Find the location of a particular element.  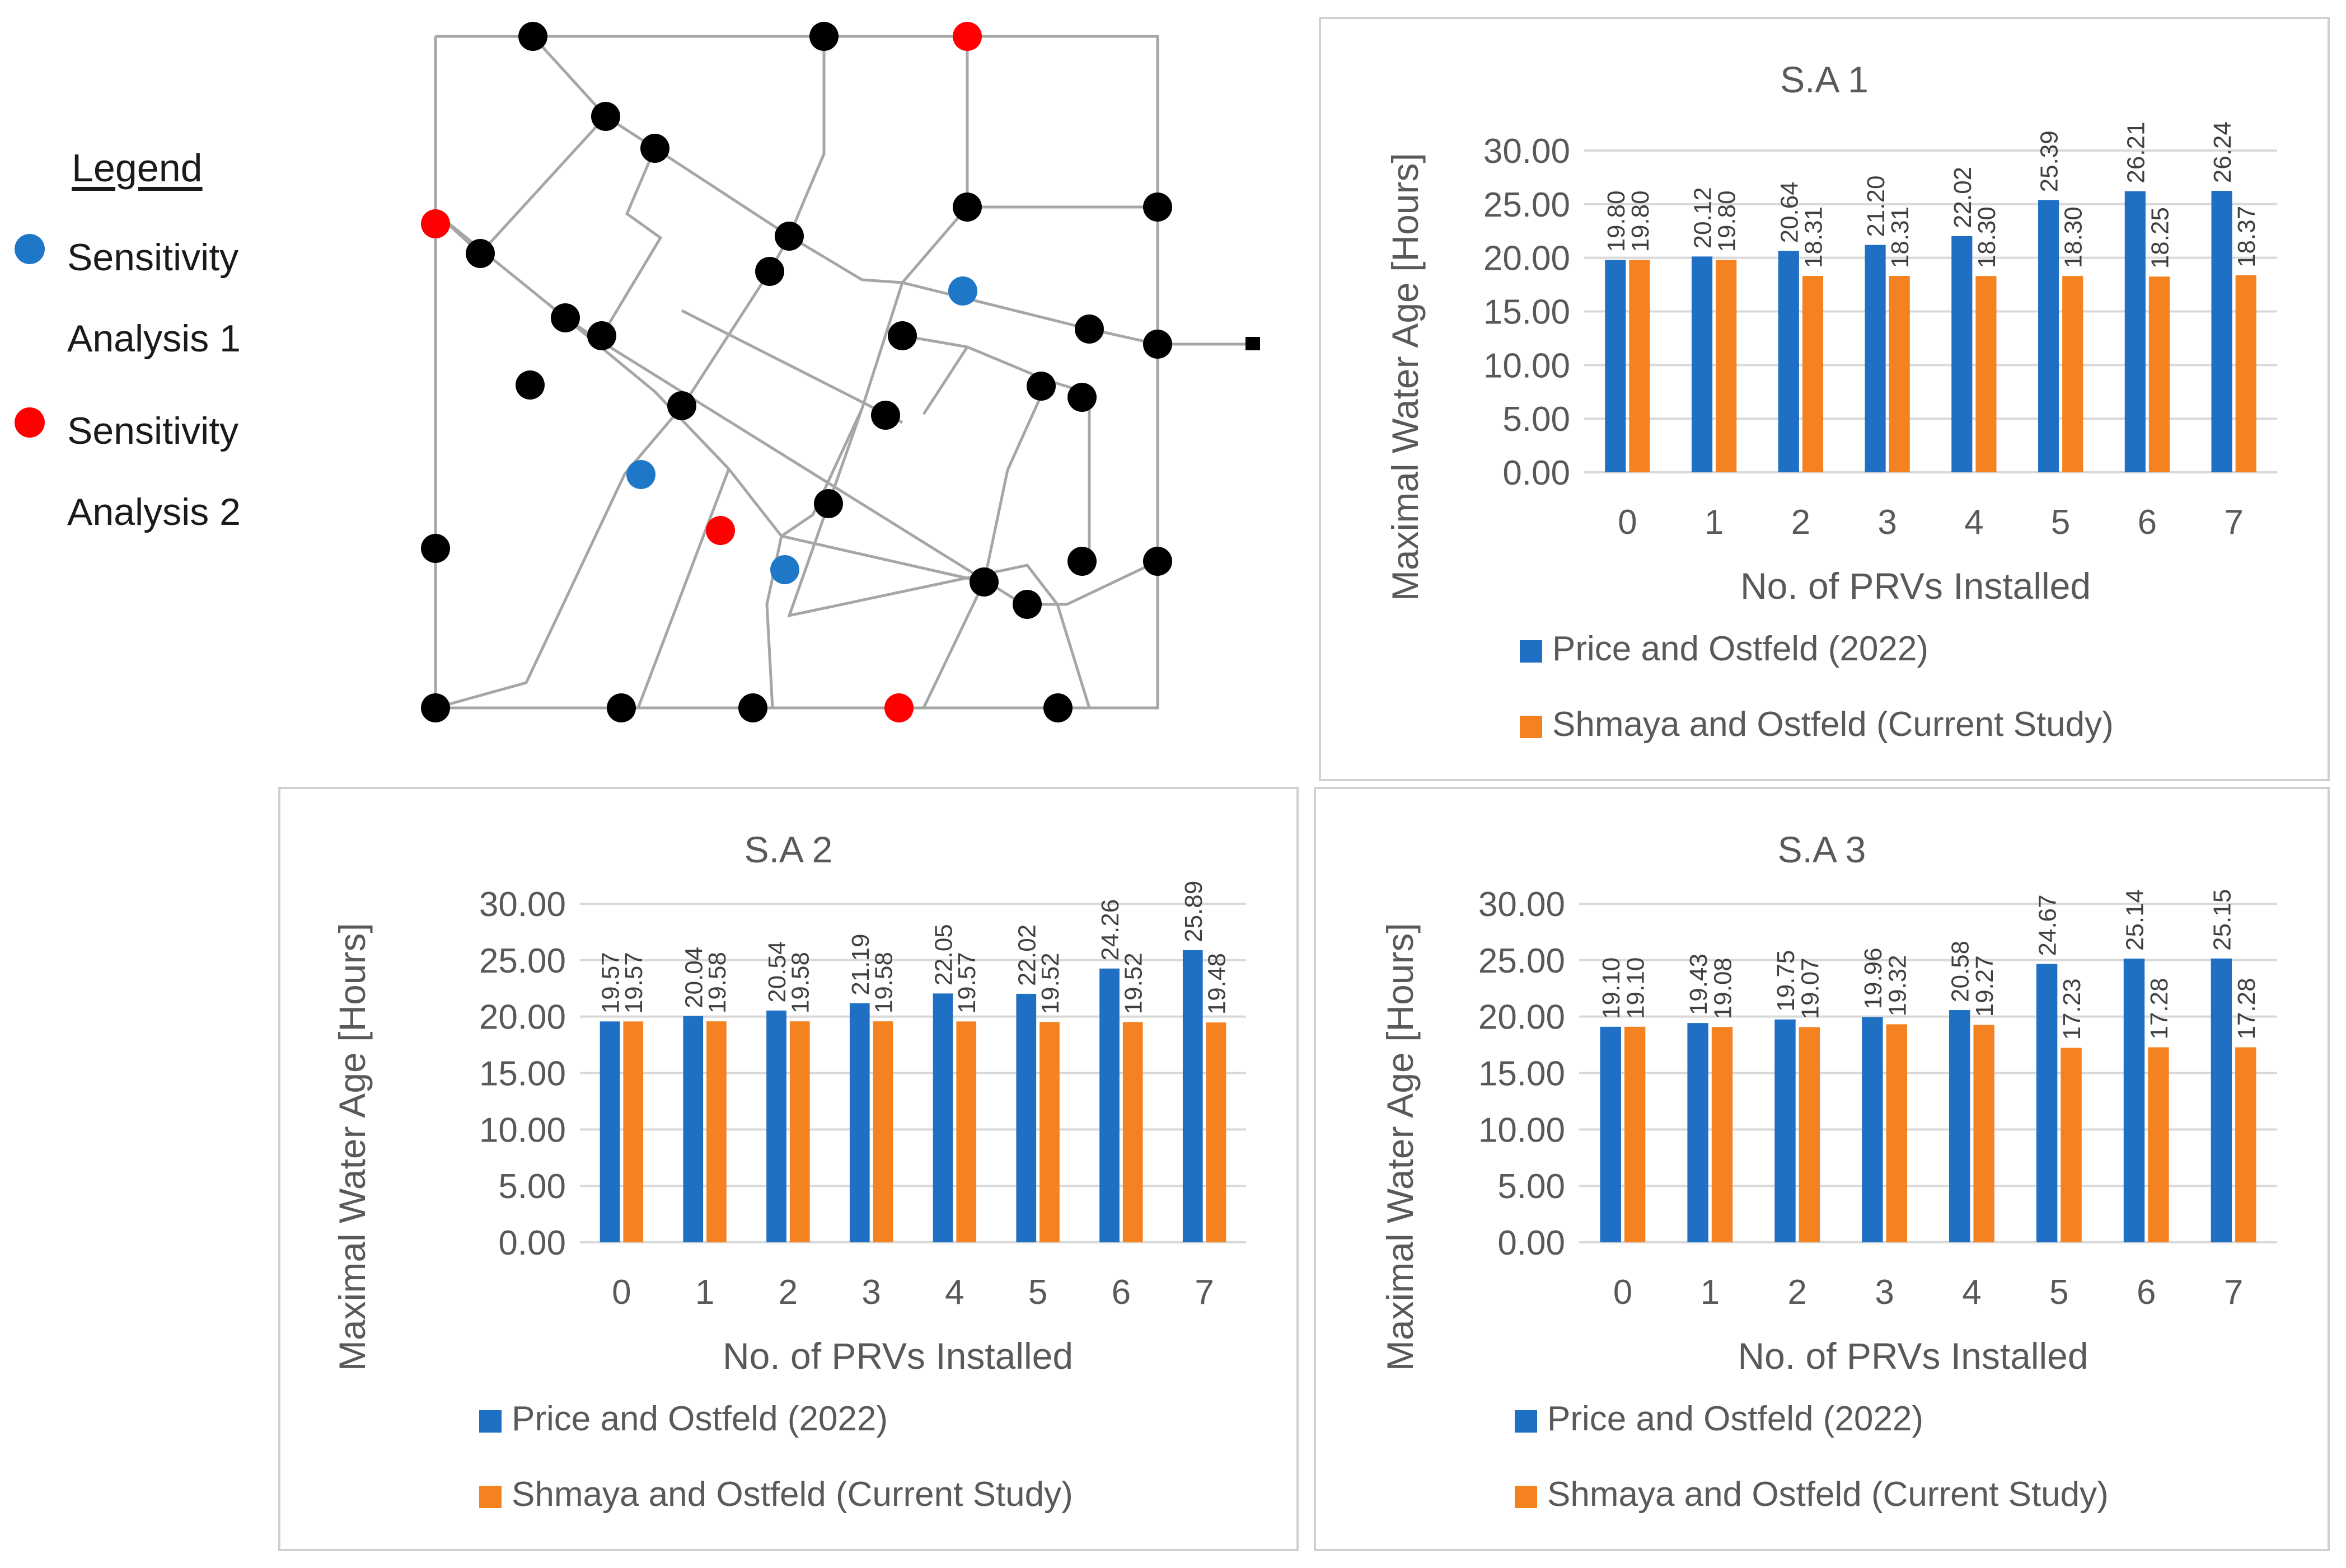

legend-title: Legend is located at coordinates (137, 168).